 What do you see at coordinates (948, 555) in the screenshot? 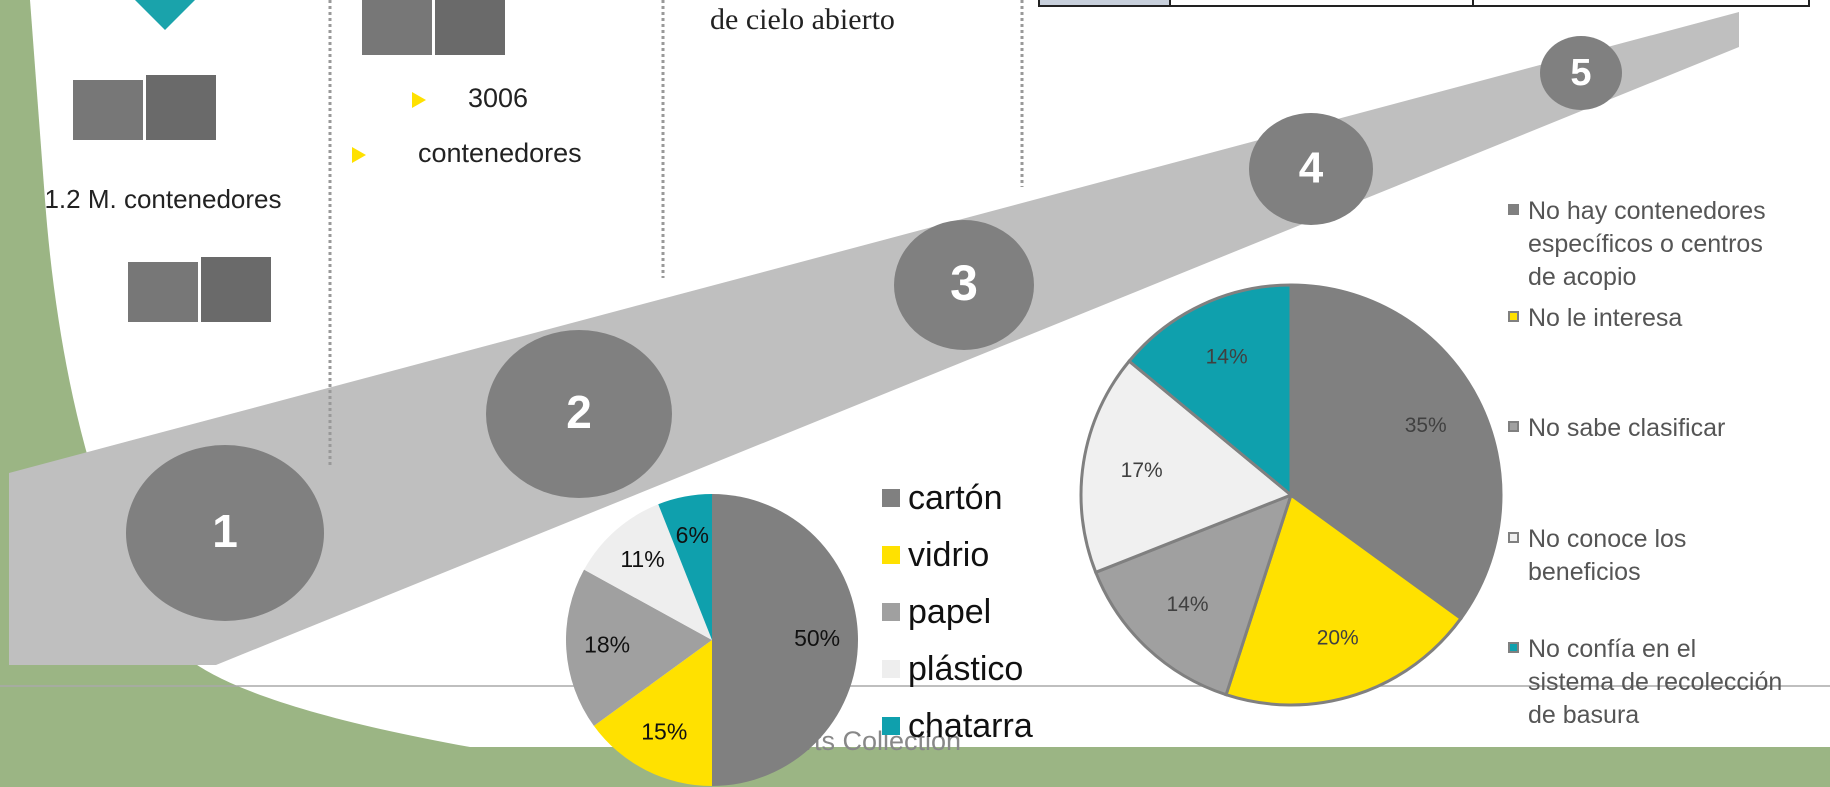
I see `legend-label: vidrio` at bounding box center [948, 555].